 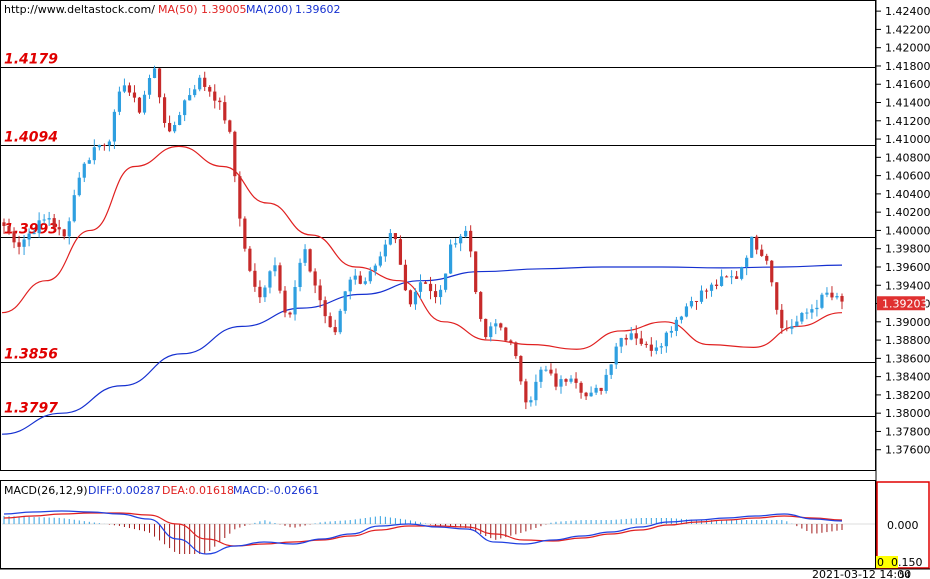 What do you see at coordinates (907, 413) in the screenshot?
I see `price-tick-label: 1.38000` at bounding box center [907, 413].